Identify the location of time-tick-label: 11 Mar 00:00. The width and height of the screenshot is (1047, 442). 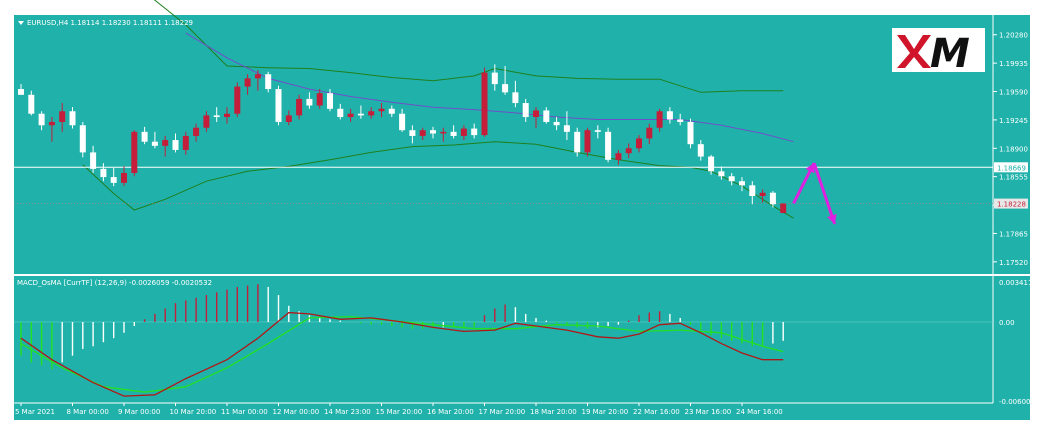
(244, 412).